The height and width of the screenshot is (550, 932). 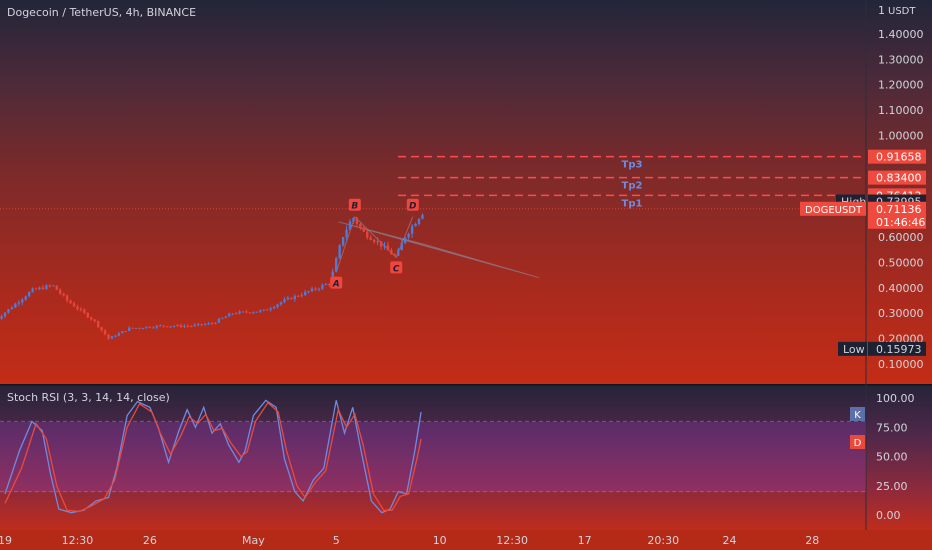 I want to click on pattern-point-label-c: C, so click(x=396, y=269).